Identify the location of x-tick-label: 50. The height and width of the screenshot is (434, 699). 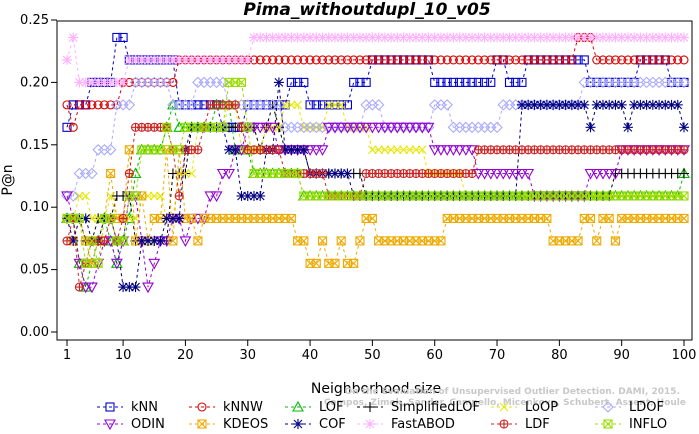
(372, 355).